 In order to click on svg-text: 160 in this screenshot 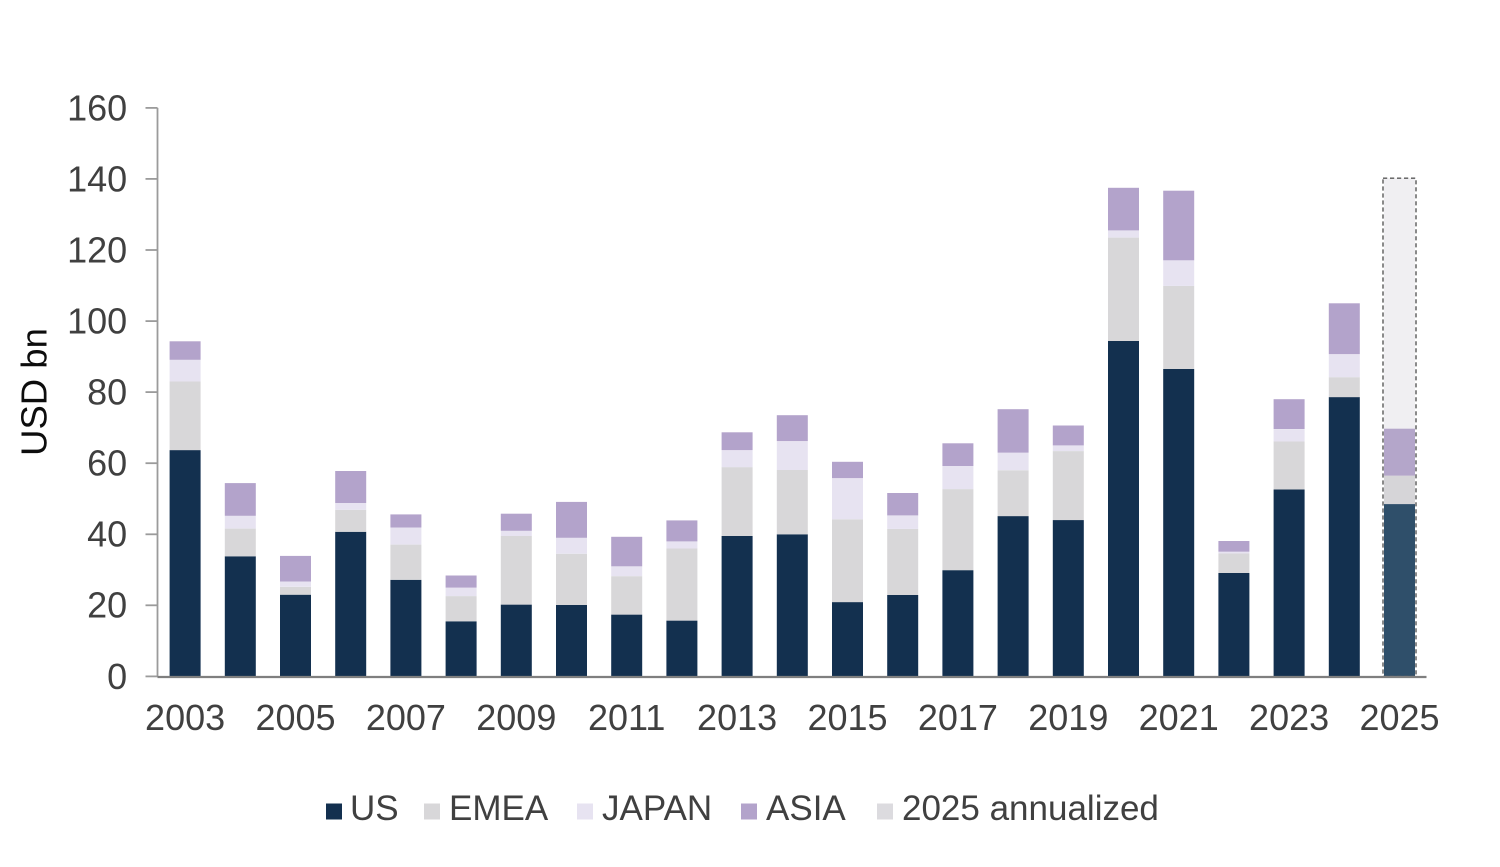, I will do `click(97, 107)`.